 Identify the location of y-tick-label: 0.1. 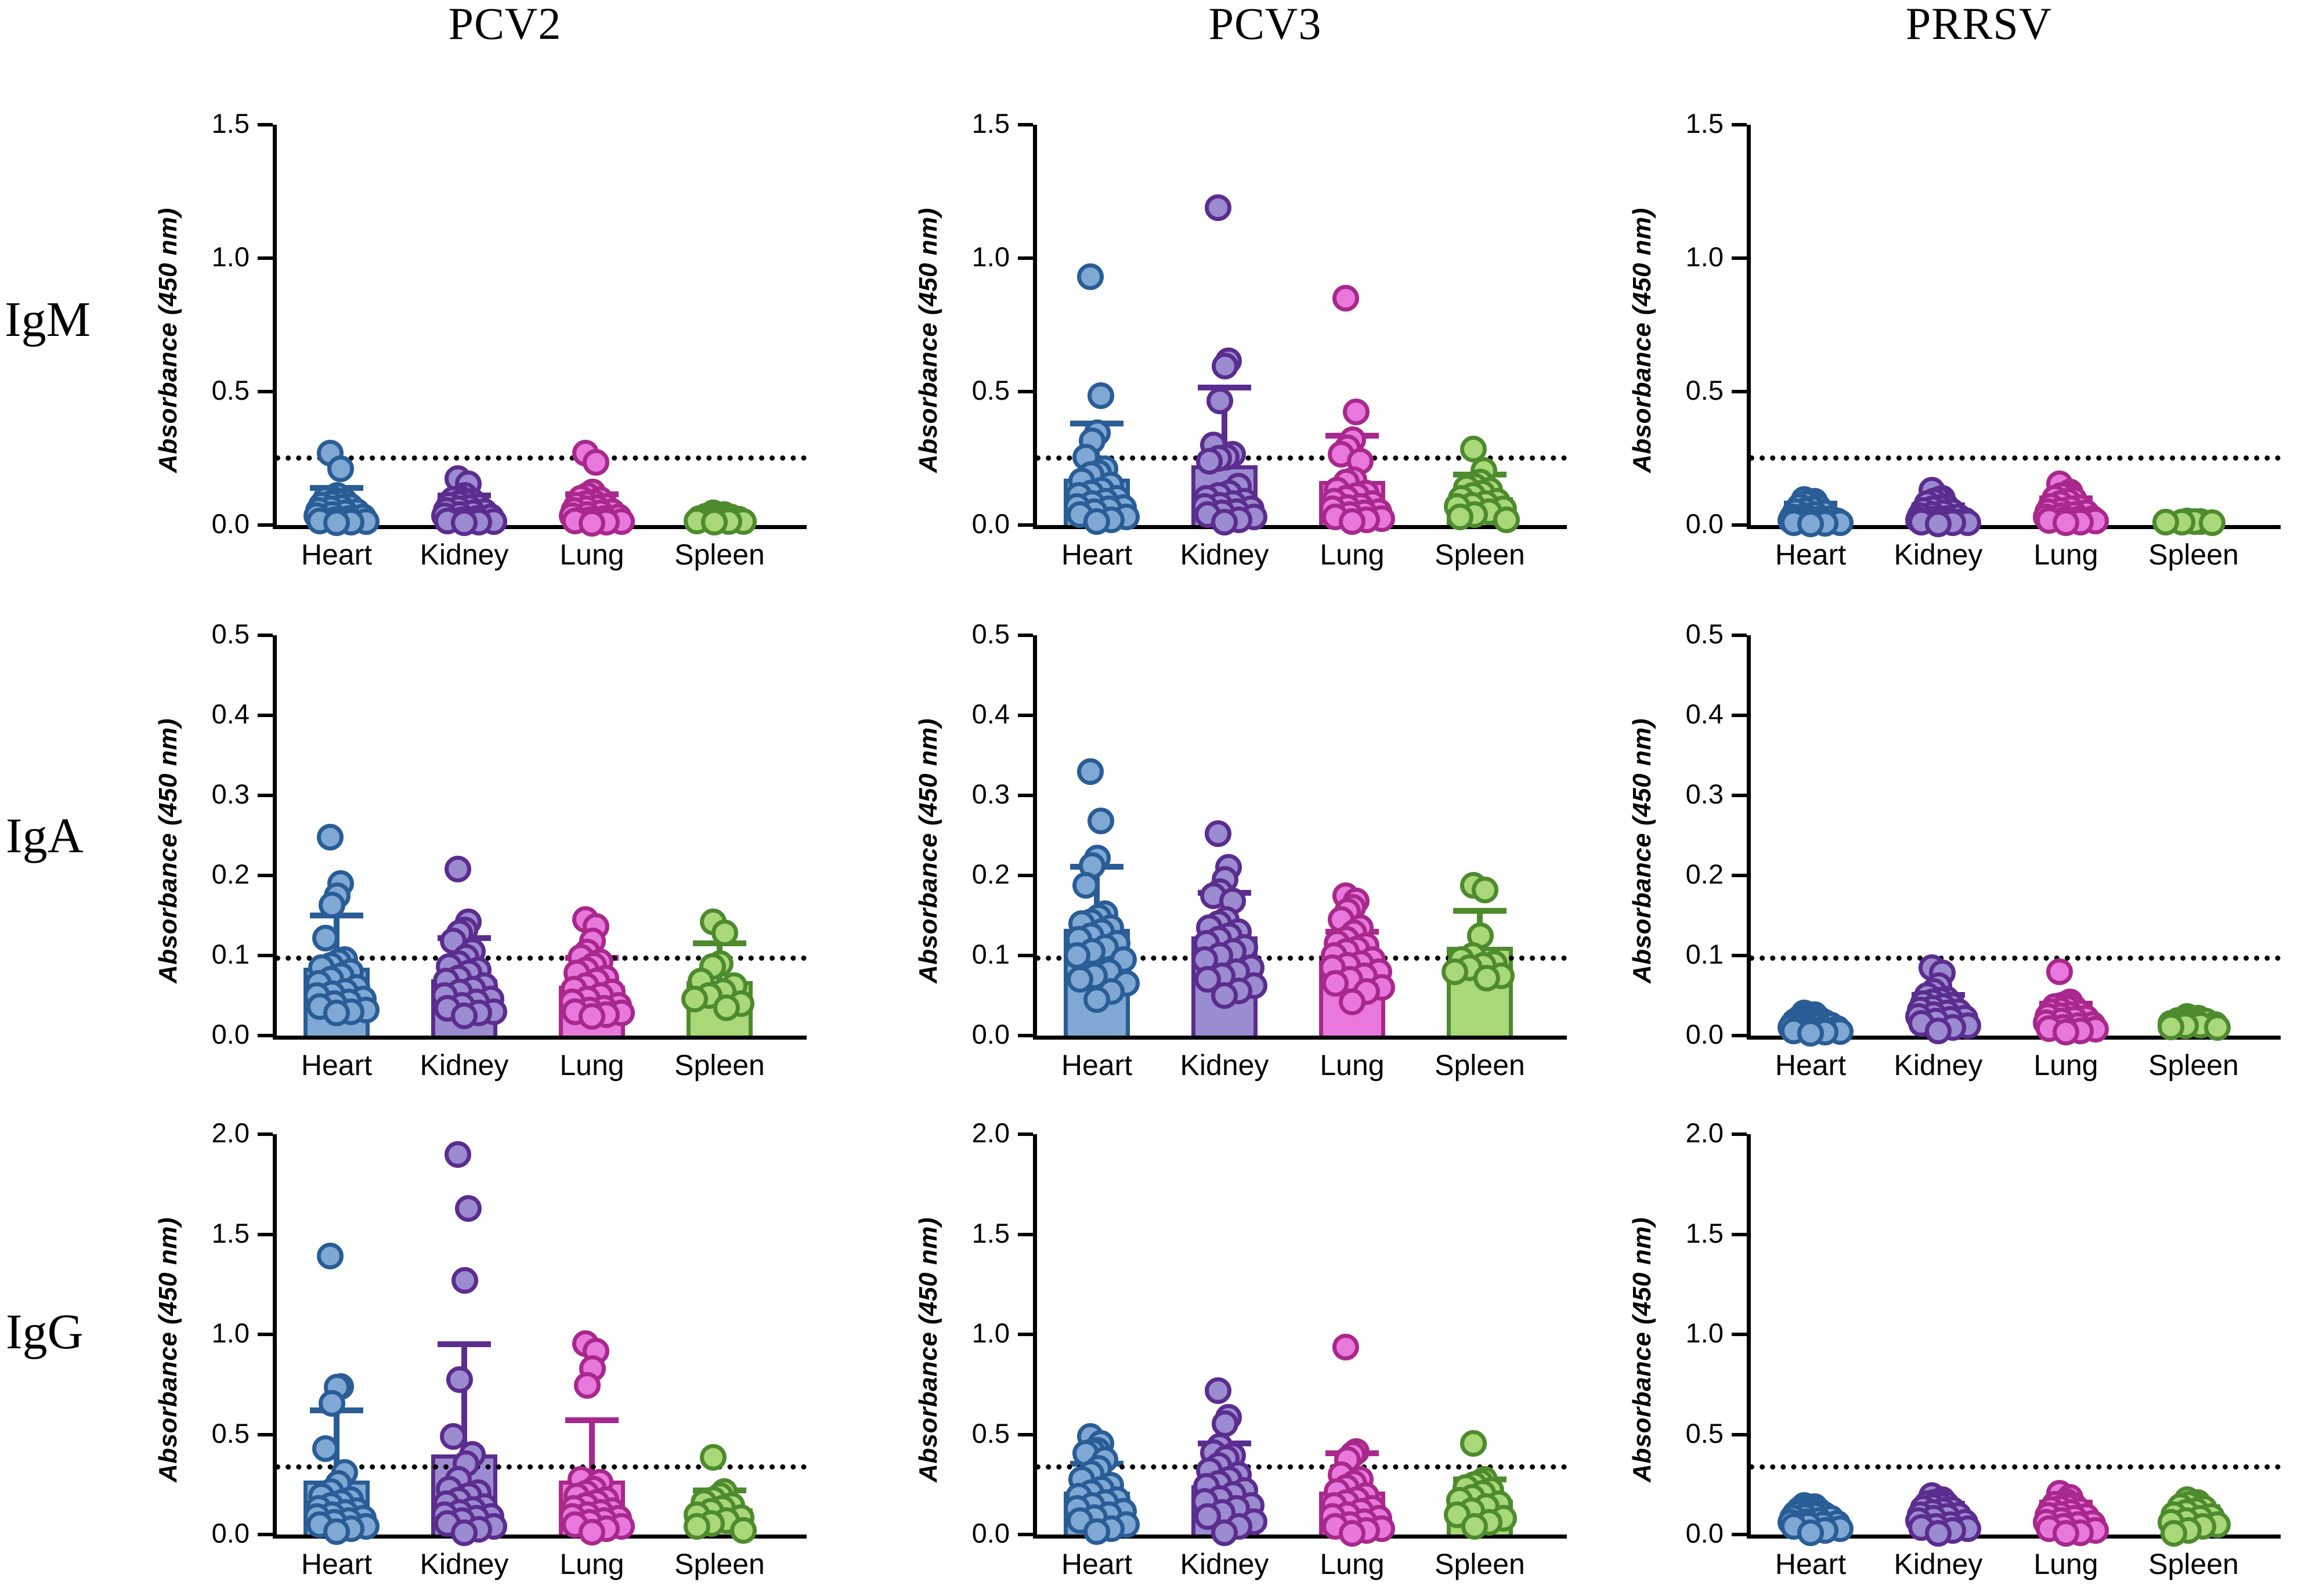
(990, 954).